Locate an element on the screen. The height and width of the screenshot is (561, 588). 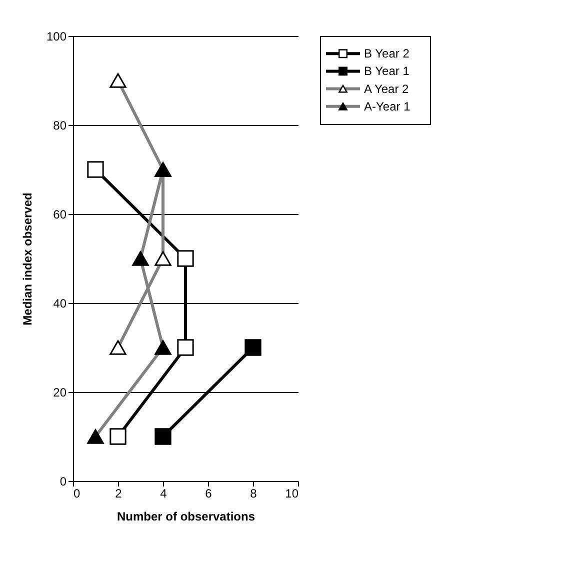
y-tick-label: 0 is located at coordinates (63, 481).